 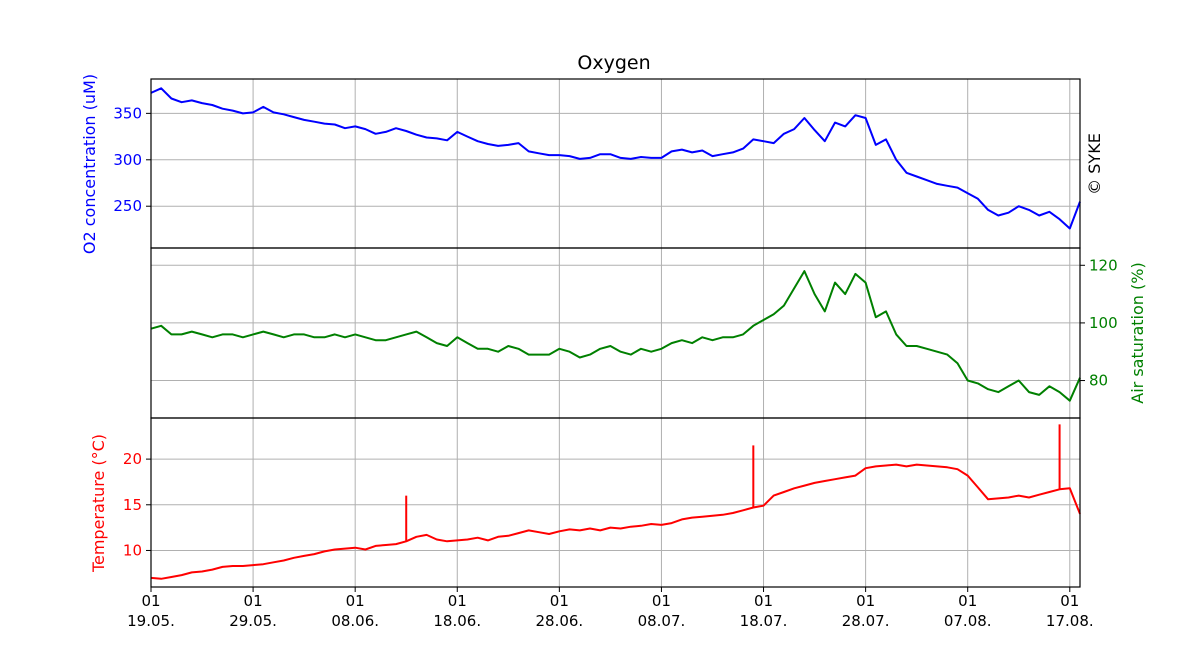 What do you see at coordinates (355, 621) in the screenshot?
I see `x-tick-label-bottom: 08.06.` at bounding box center [355, 621].